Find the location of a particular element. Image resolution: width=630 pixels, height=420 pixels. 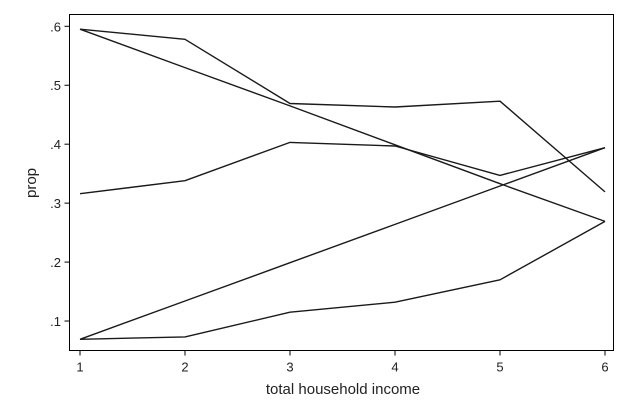

x-axis: 1 2 3 4 5 6 is located at coordinates (342, 362).